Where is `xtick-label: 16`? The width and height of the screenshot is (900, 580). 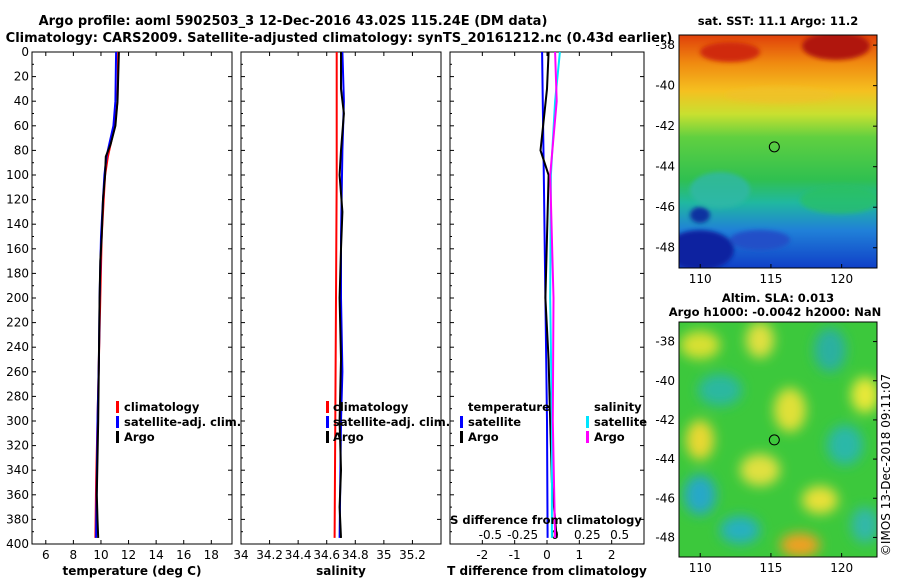
xtick-label: 16 is located at coordinates (183, 555).